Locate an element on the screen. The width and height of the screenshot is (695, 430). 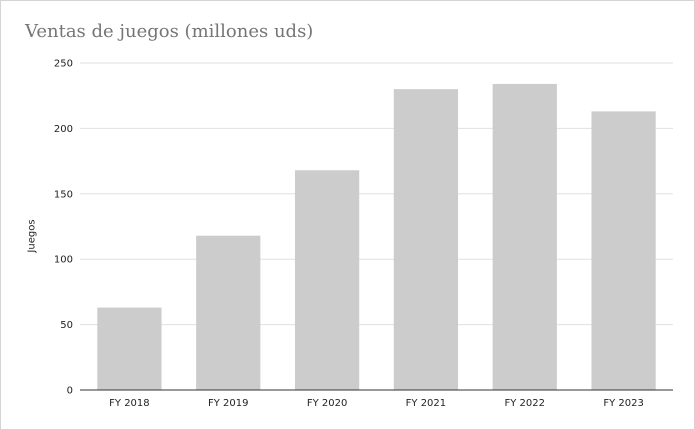
y-tick-label: 150 is located at coordinates (63, 194).